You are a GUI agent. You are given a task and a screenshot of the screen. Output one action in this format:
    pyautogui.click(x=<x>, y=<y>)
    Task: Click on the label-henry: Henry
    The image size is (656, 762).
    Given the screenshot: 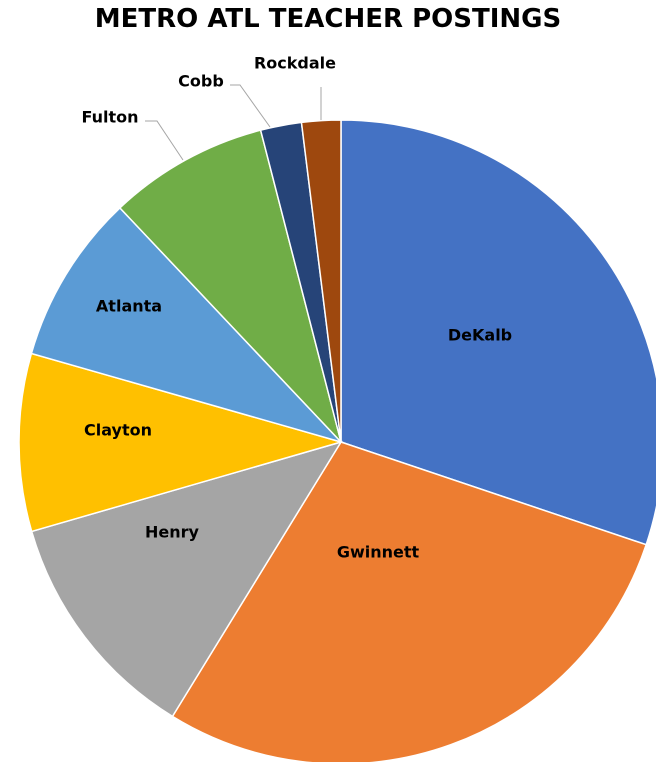 What is the action you would take?
    pyautogui.click(x=172, y=532)
    